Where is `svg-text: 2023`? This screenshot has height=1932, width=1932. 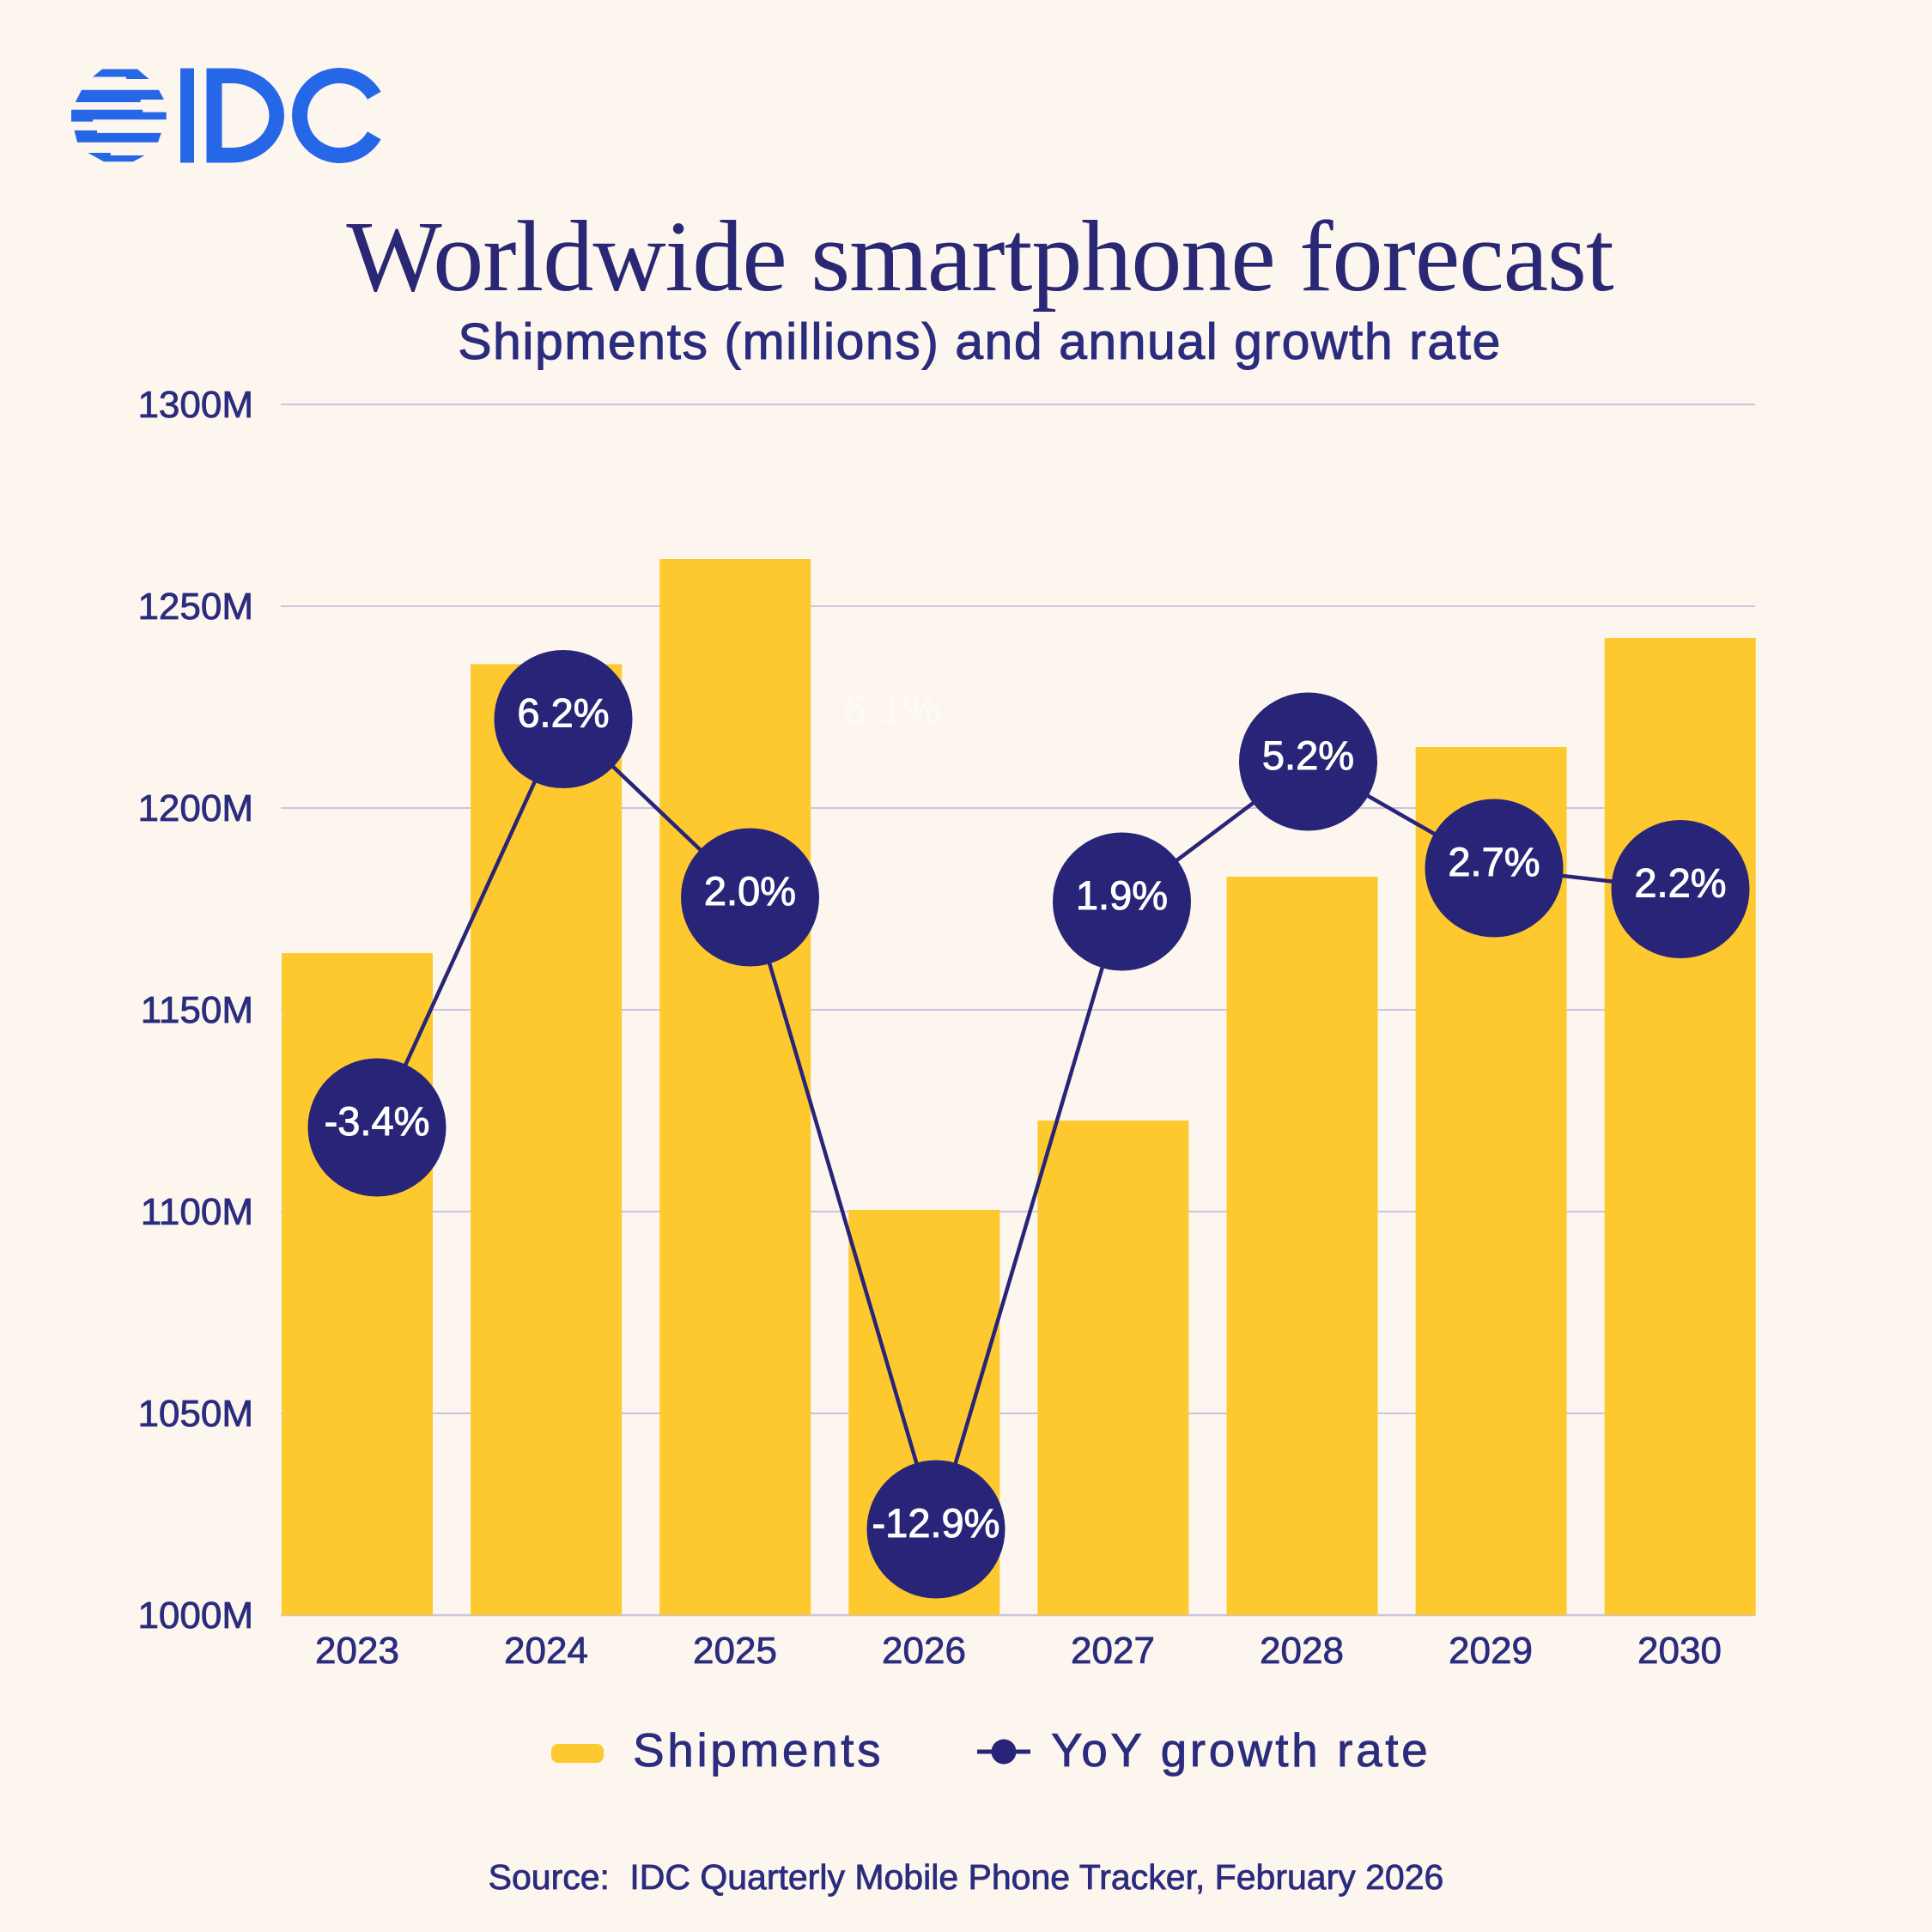
svg-text: 2023 is located at coordinates (357, 1651).